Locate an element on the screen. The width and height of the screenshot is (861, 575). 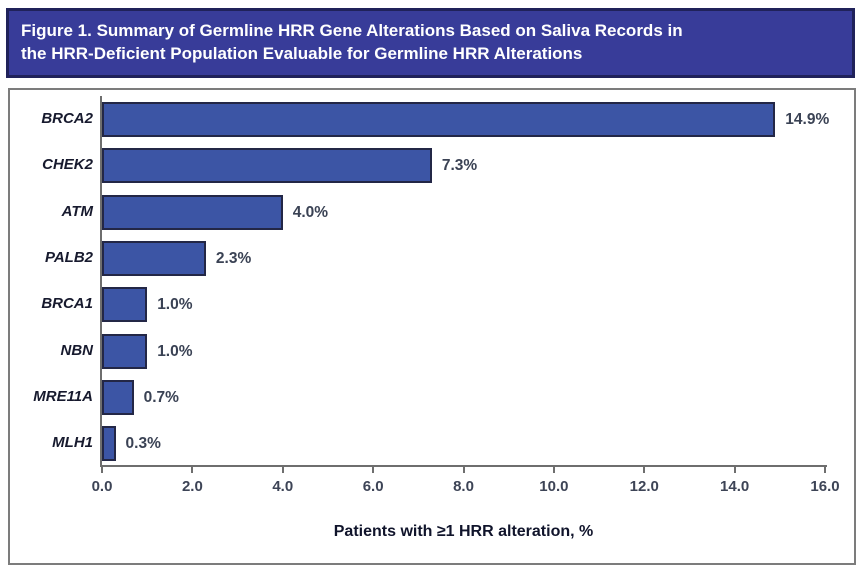
gene-label: MRE11A is located at coordinates (63, 396).